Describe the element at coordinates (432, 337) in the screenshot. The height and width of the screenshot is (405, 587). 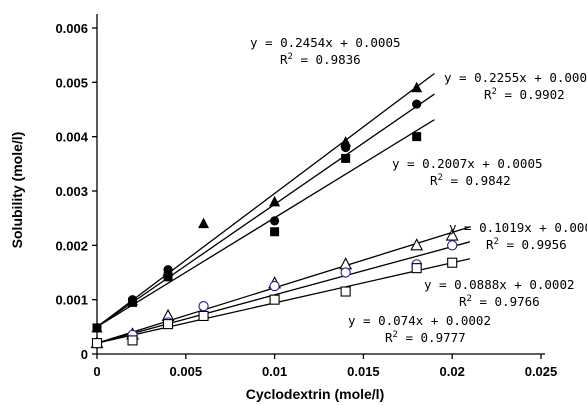
I see `r-value: = 0.9777` at that location.